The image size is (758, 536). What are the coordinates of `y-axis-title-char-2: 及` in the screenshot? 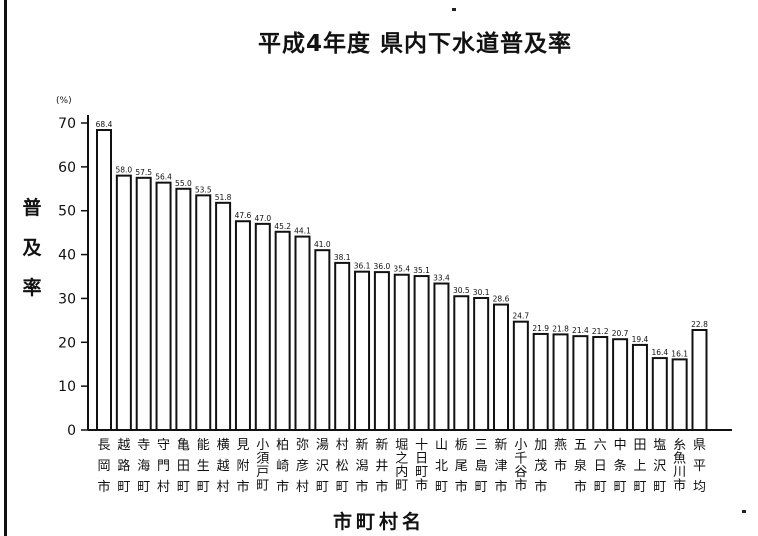 It's located at (32, 248).